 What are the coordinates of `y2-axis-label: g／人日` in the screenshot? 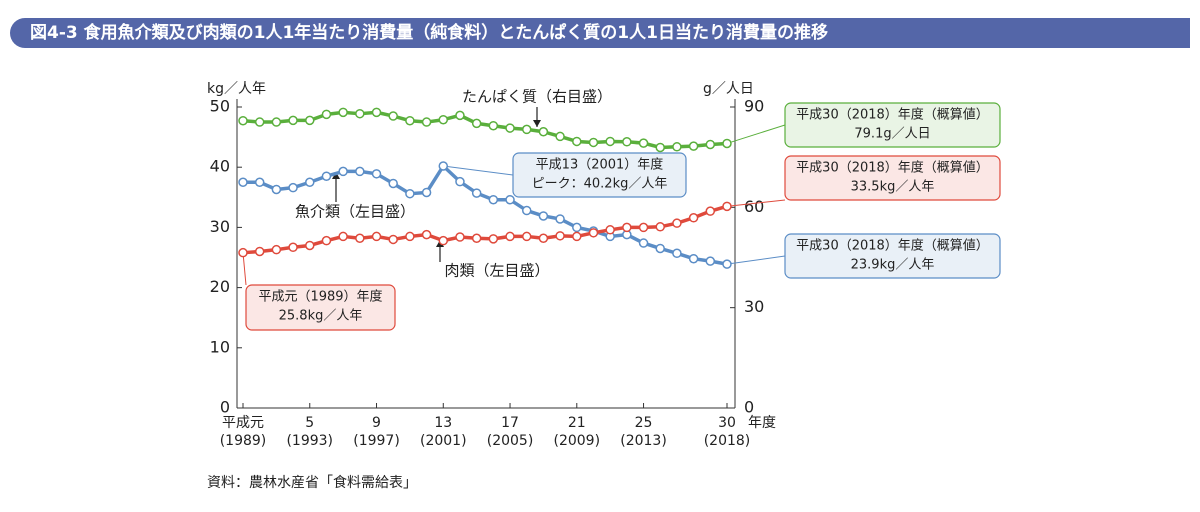 It's located at (728, 89).